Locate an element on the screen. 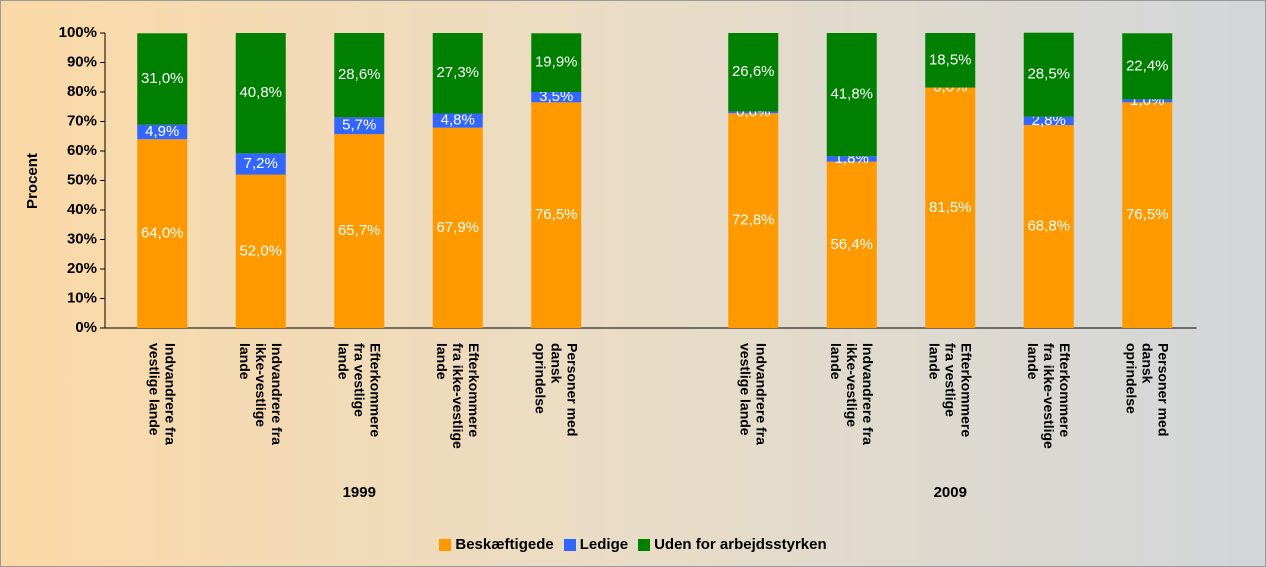 The width and height of the screenshot is (1266, 567). value-label: 28,5% is located at coordinates (1048, 74).